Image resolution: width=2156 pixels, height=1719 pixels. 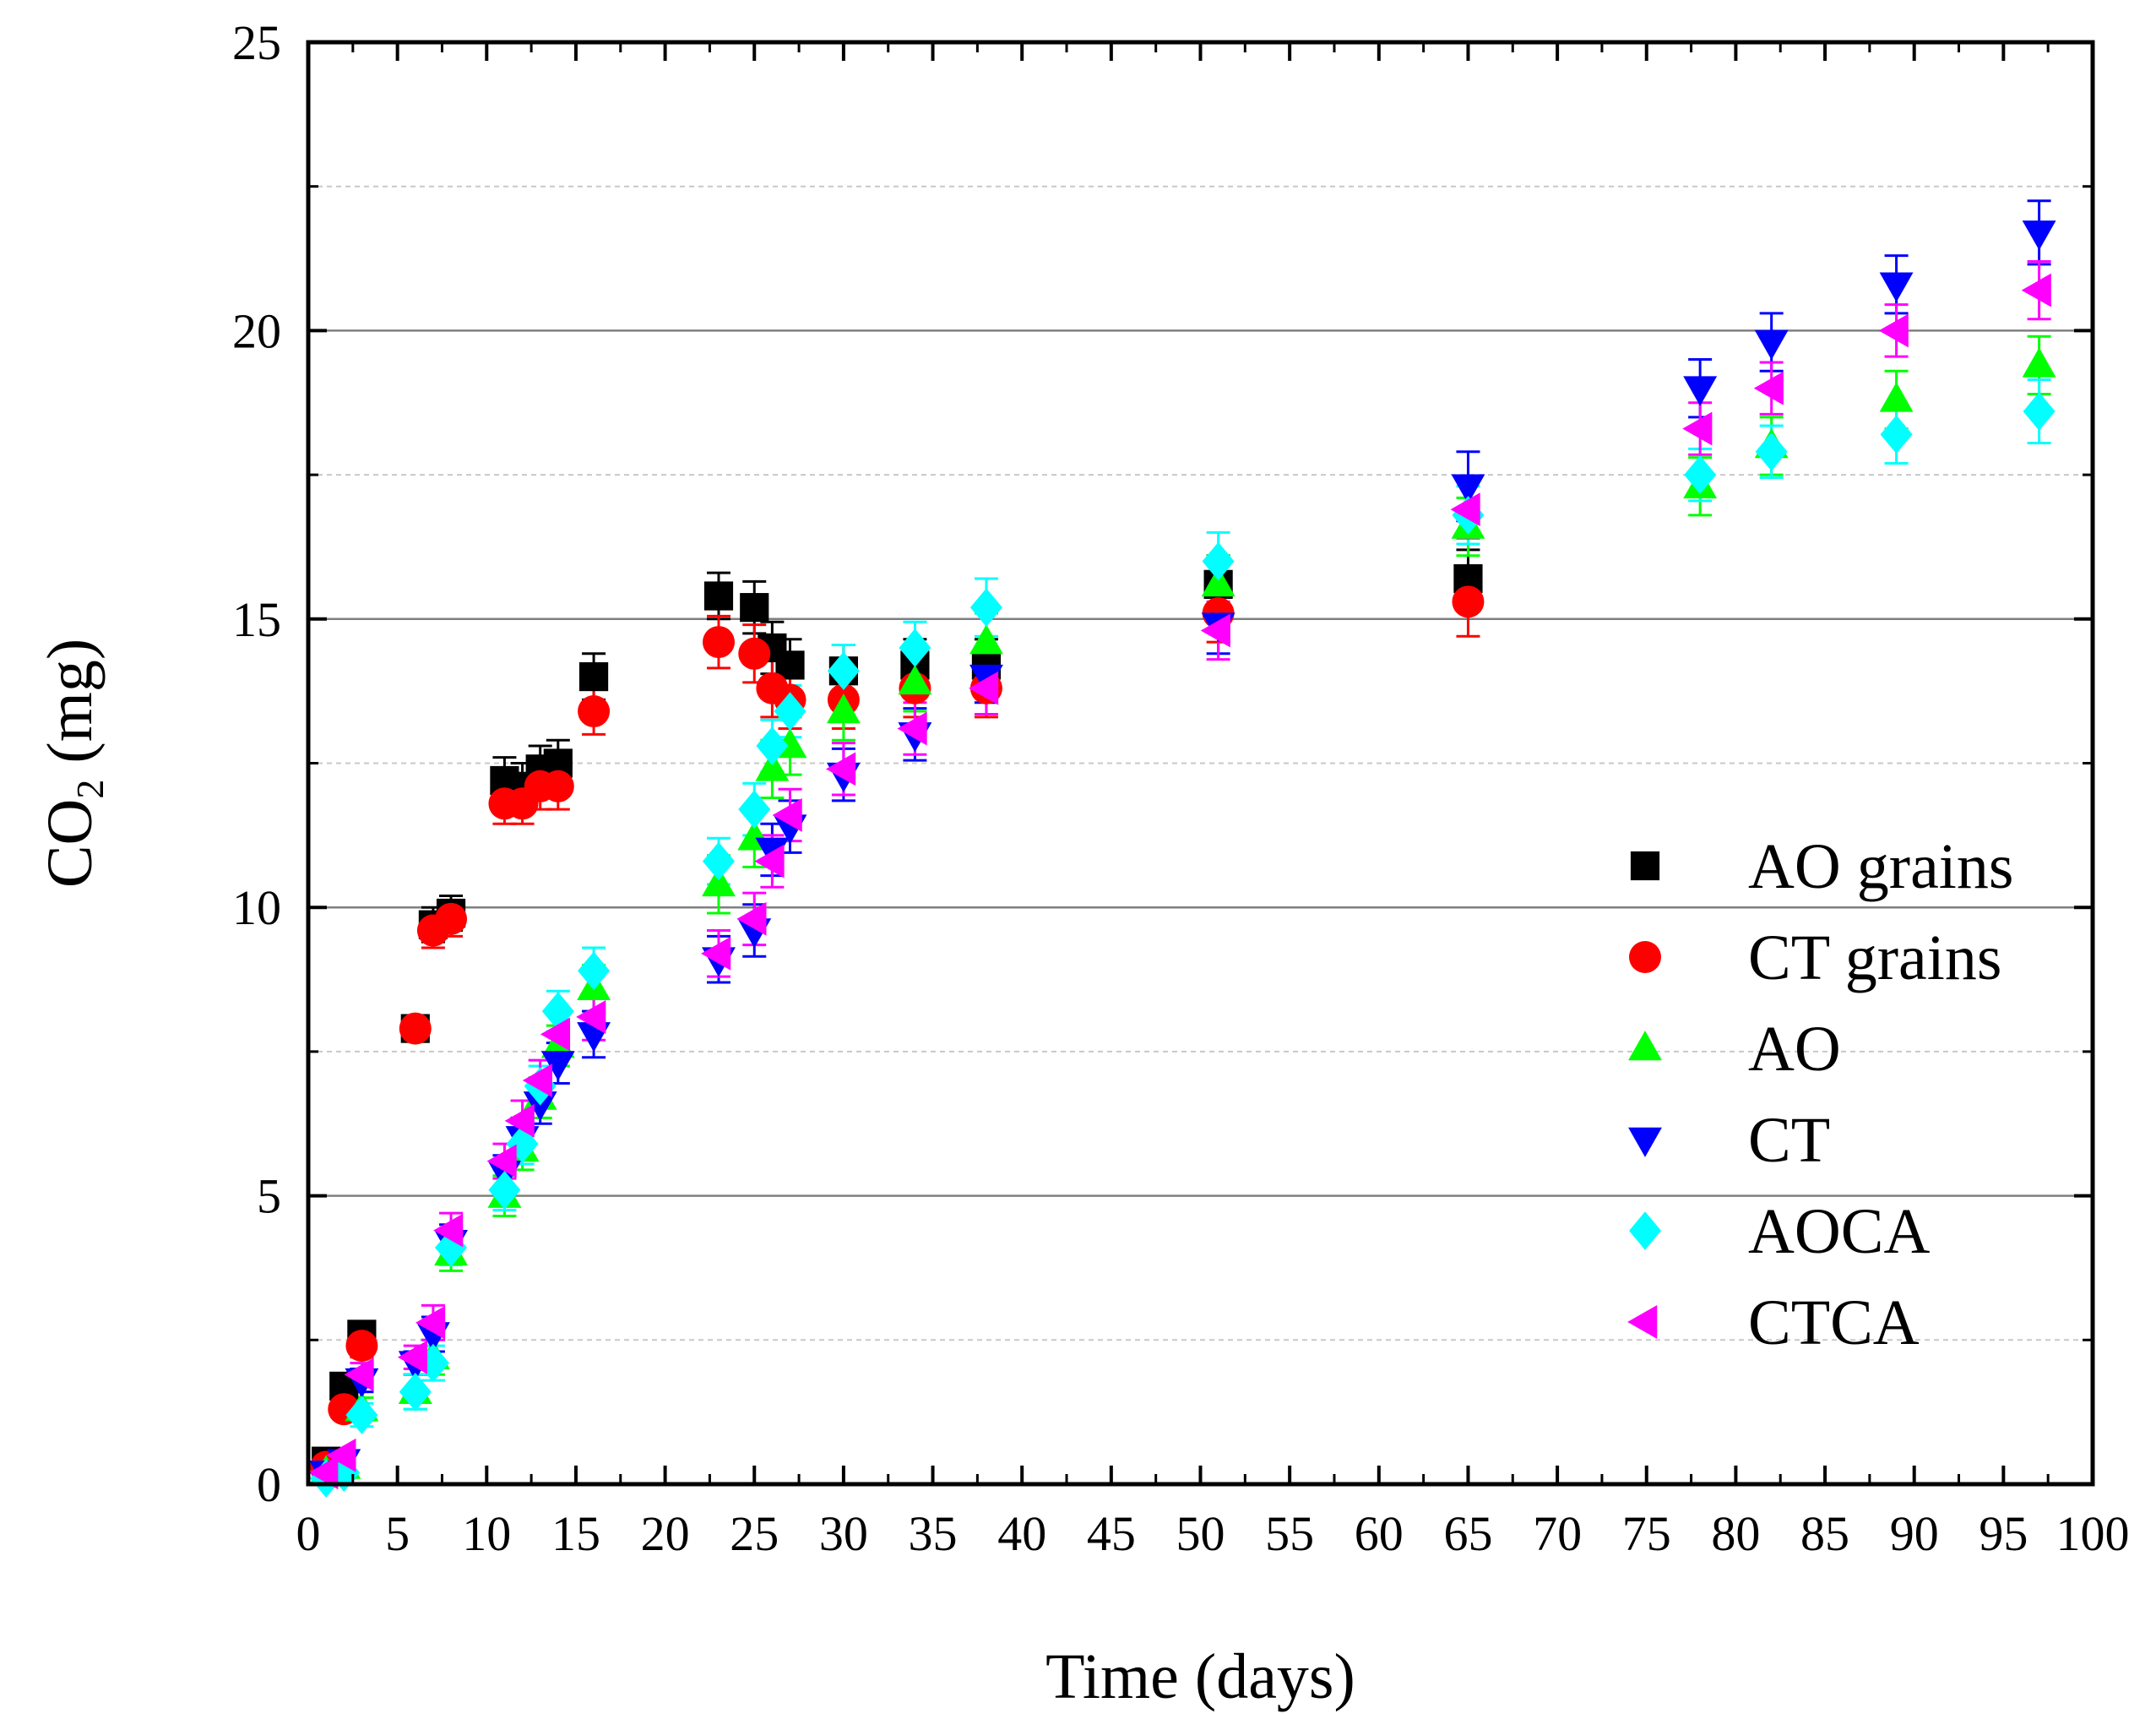 What do you see at coordinates (397, 1533) in the screenshot?
I see `x-tick-label: 5` at bounding box center [397, 1533].